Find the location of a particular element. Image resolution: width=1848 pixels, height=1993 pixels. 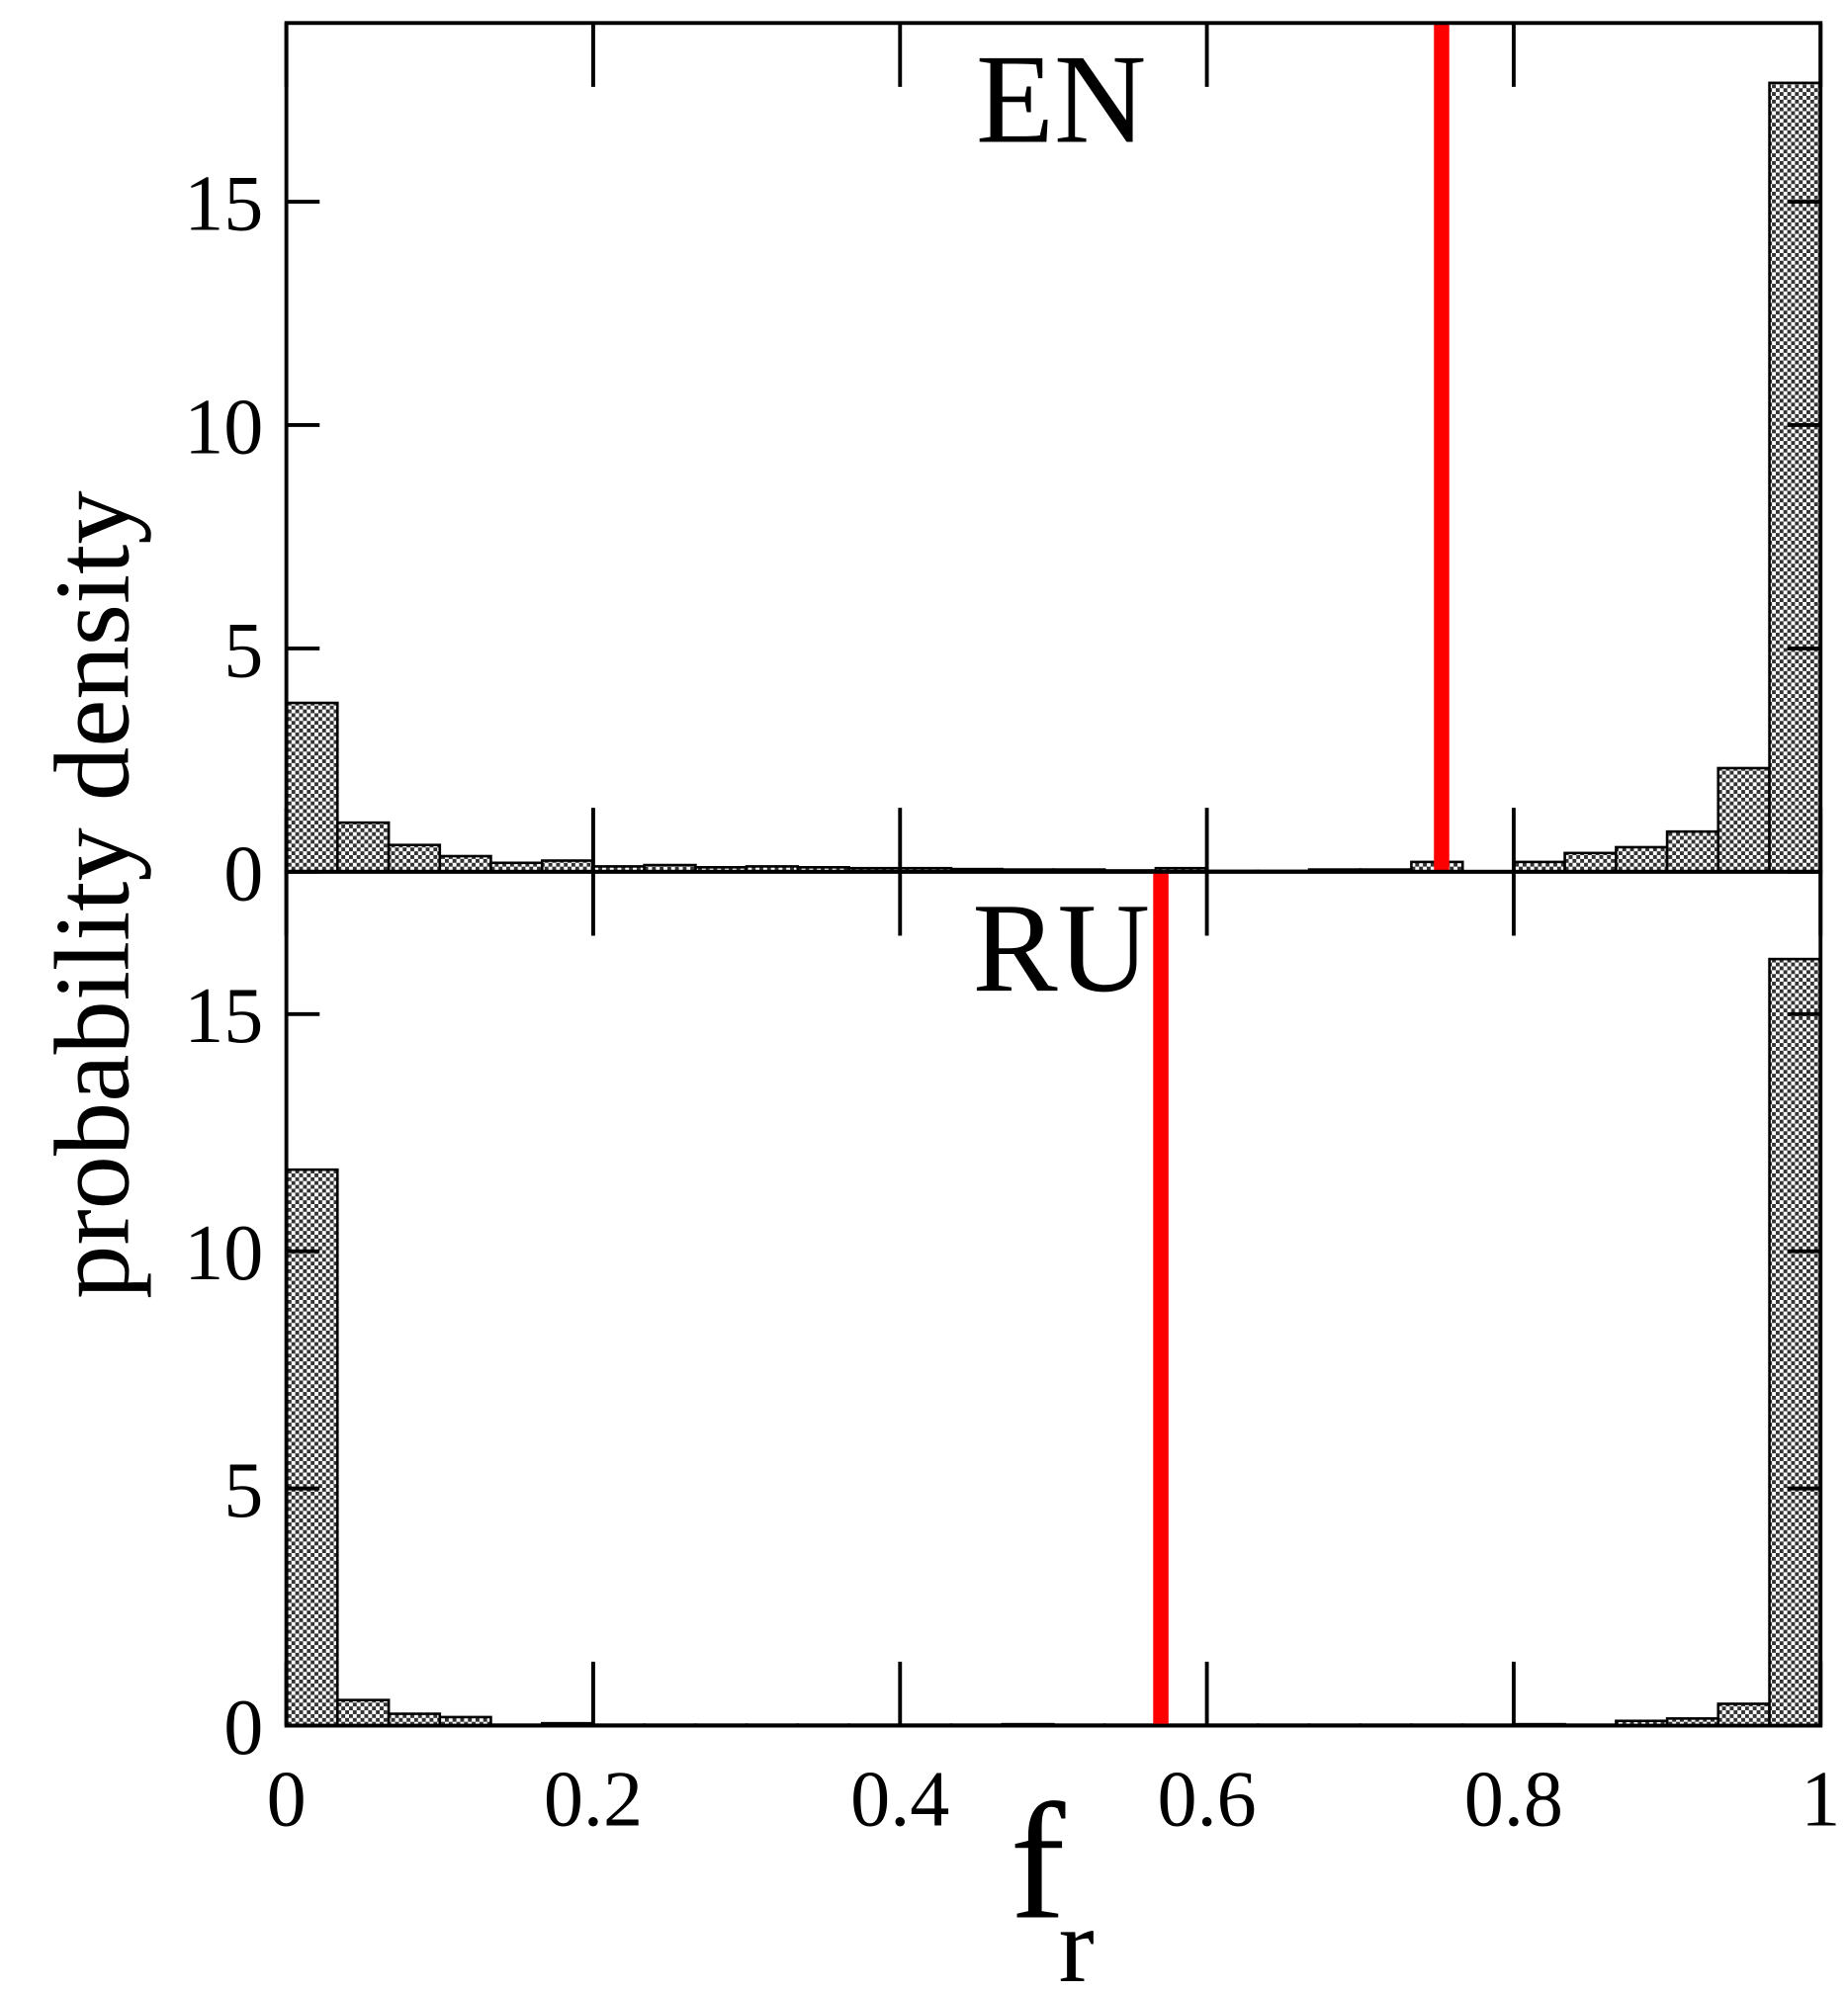

x-tick-label: 0.8 is located at coordinates (1513, 1799).